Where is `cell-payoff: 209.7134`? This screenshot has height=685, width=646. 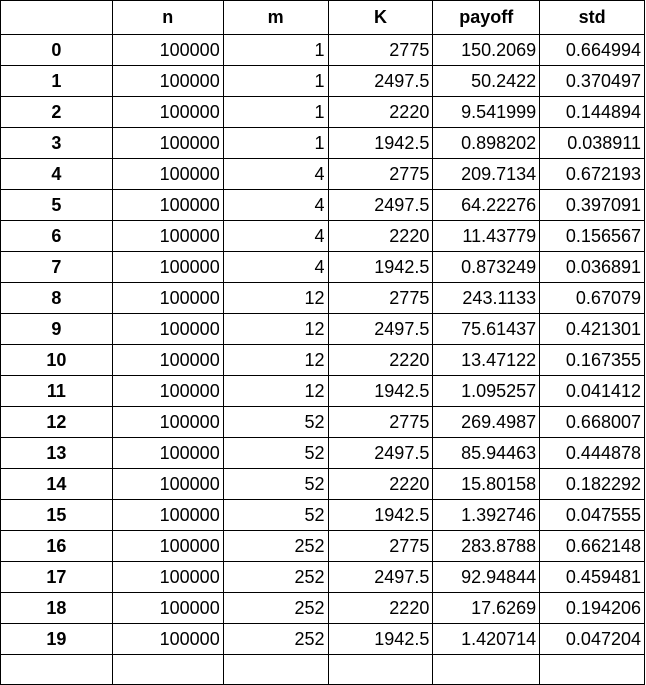
cell-payoff: 209.7134 is located at coordinates (486, 174).